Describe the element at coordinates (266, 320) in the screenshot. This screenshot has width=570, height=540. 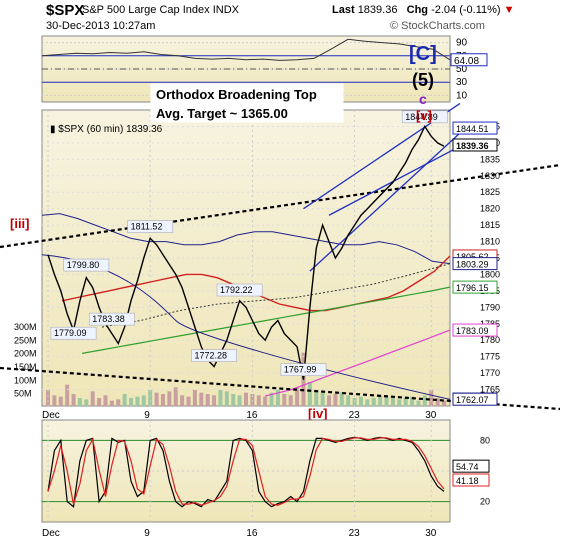
I see `ma-green-line` at that location.